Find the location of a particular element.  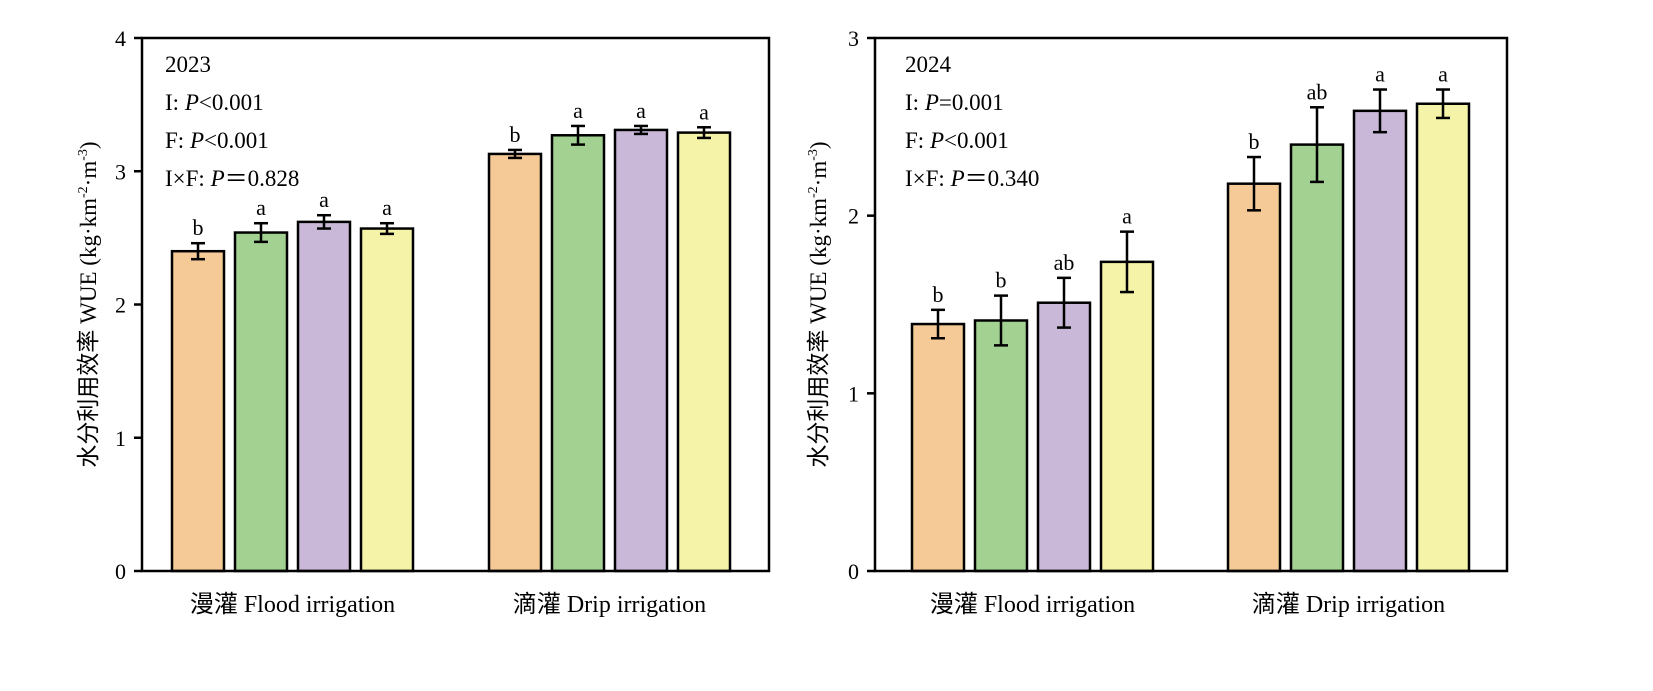

error-bar-2023-treatment-1-cat0 is located at coordinates (198, 251).